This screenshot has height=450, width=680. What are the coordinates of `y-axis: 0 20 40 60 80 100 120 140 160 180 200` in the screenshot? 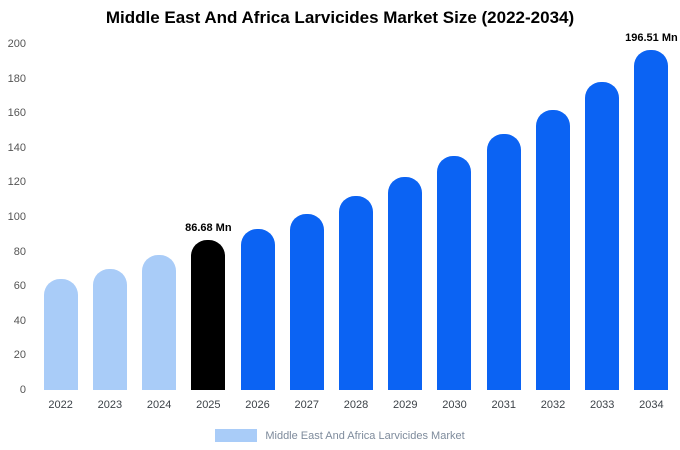 It's located at (15, 217).